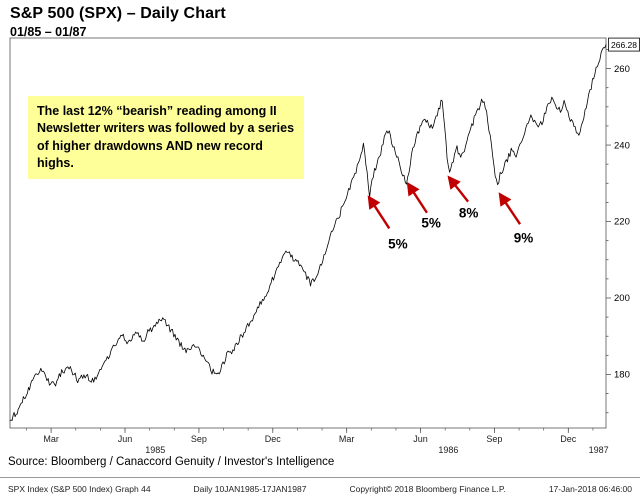 This screenshot has width=640, height=500. Describe the element at coordinates (524, 238) in the screenshot. I see `drawdown-percent-label: 9%` at that location.